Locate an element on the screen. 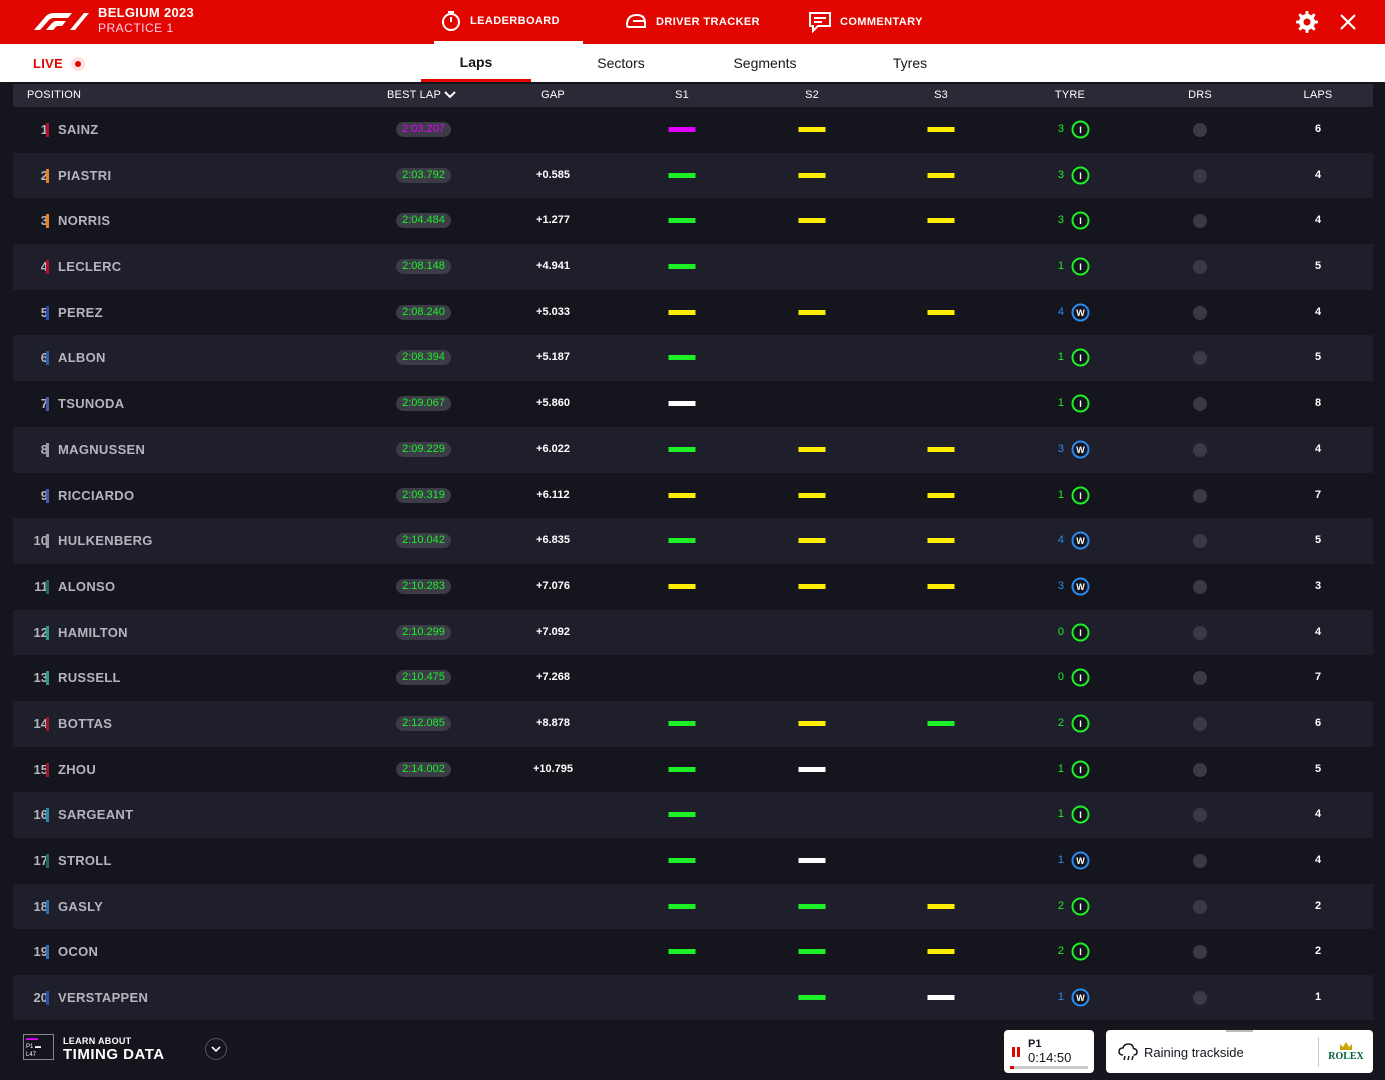 Image resolution: width=1385 pixels, height=1080 pixels. pause-icon is located at coordinates (1016, 1052).